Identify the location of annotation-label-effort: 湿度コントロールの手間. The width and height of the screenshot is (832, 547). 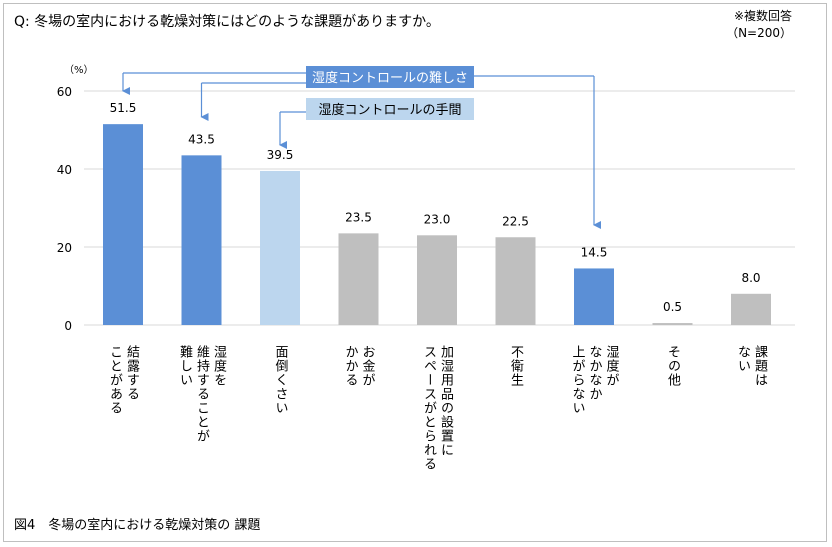
(389, 110).